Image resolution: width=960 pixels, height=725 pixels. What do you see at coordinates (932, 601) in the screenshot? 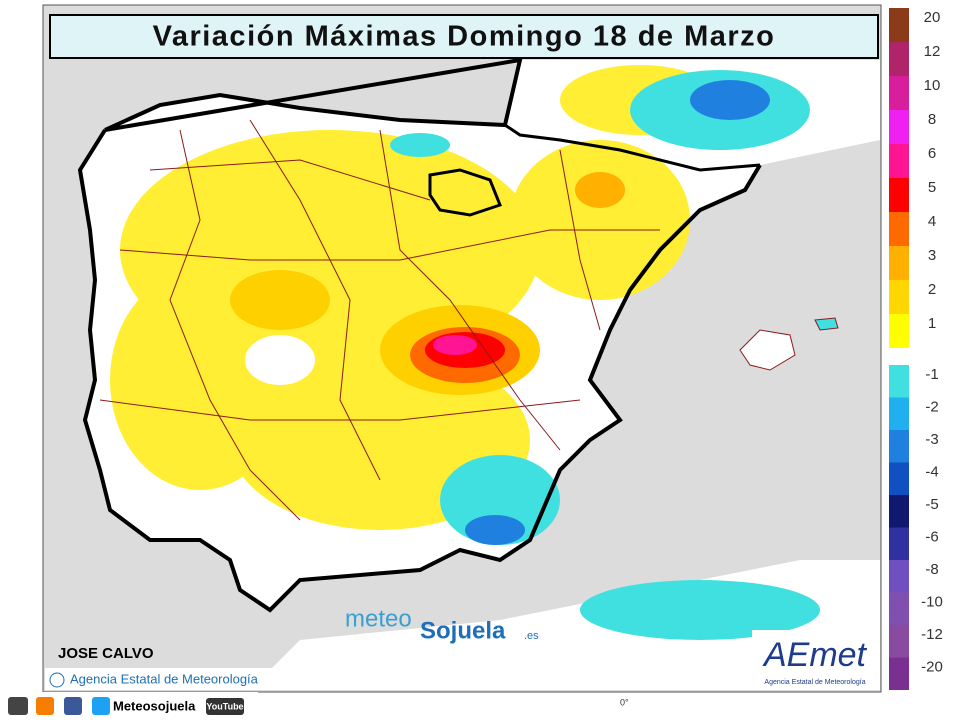
I see `legend-label: -10` at bounding box center [932, 601].